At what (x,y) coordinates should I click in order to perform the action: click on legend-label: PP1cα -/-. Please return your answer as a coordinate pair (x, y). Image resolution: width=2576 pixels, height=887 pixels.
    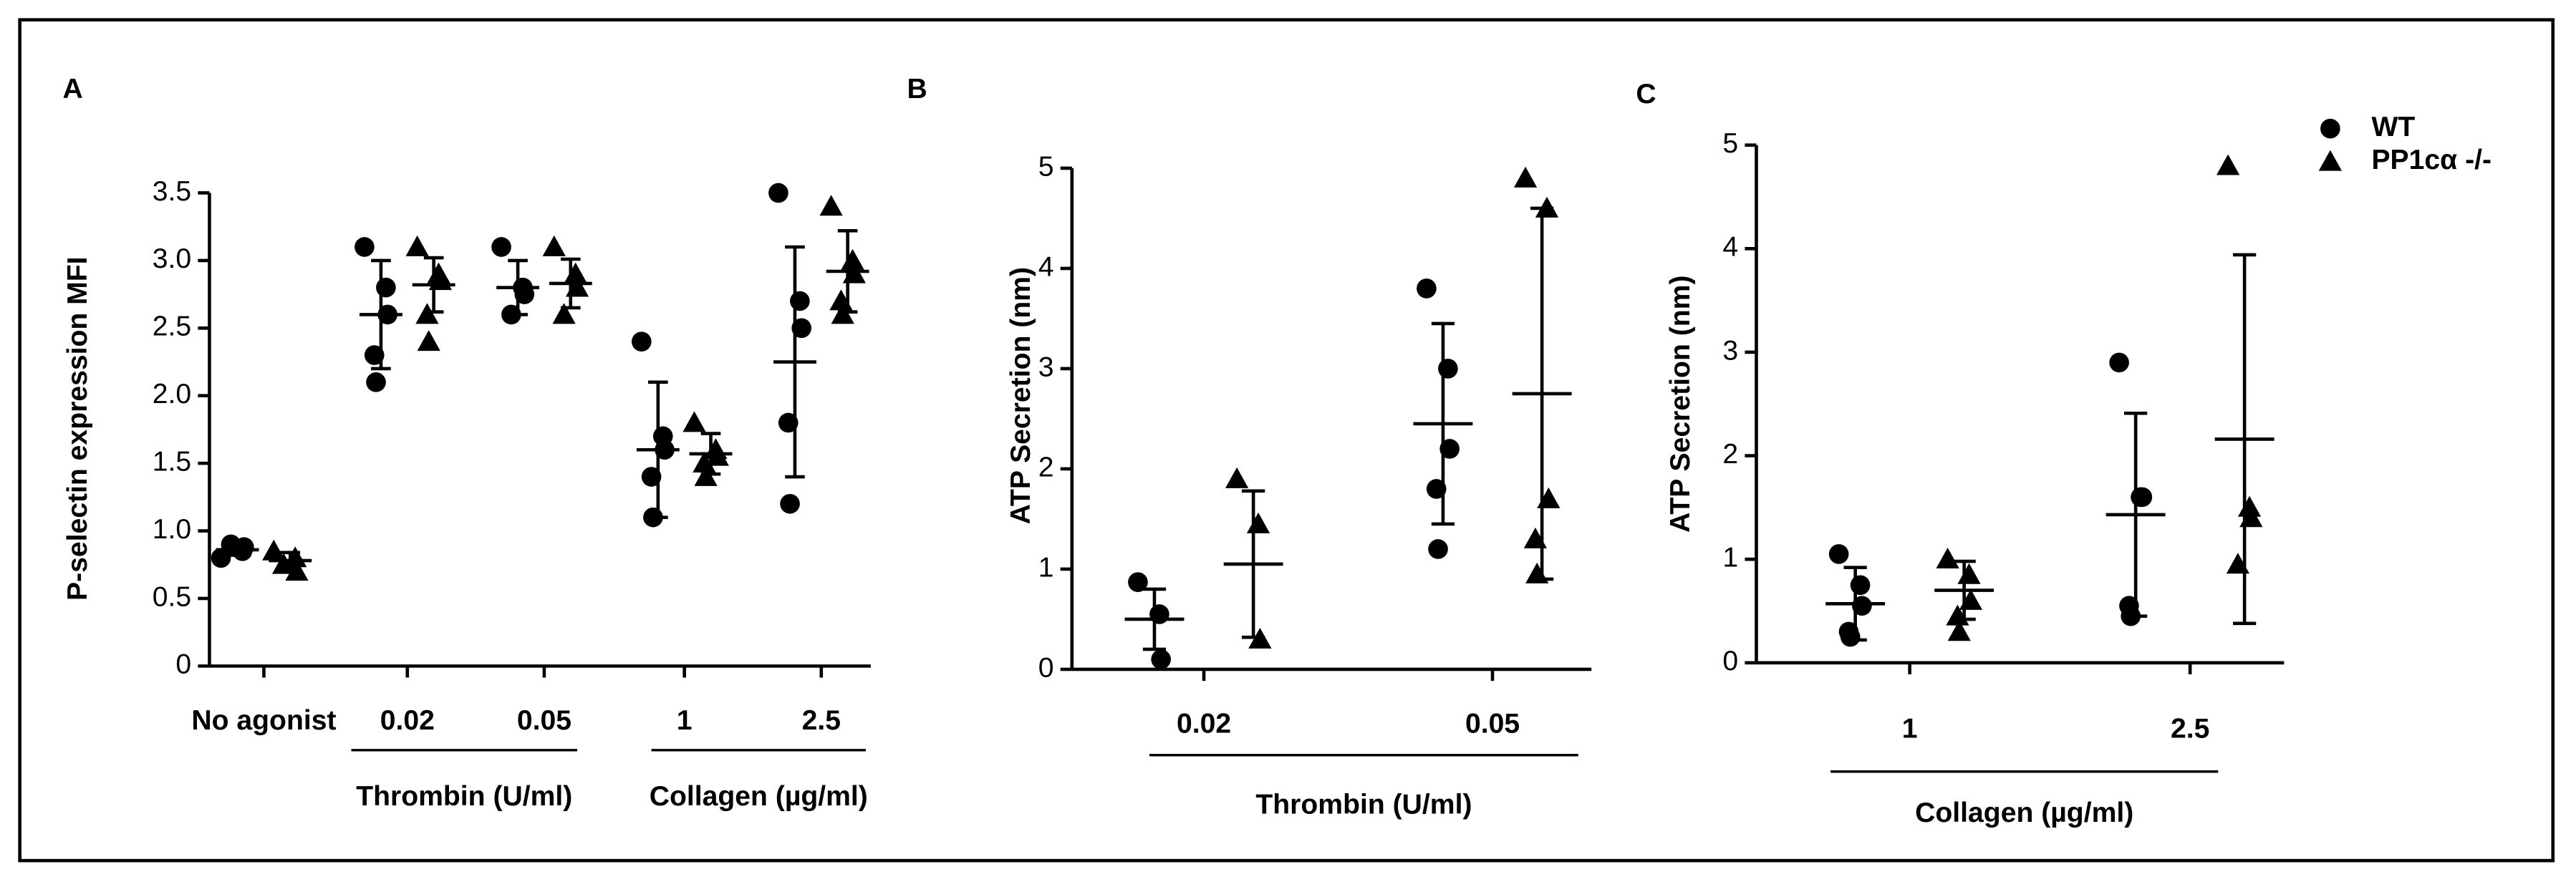
    Looking at the image, I should click on (2431, 160).